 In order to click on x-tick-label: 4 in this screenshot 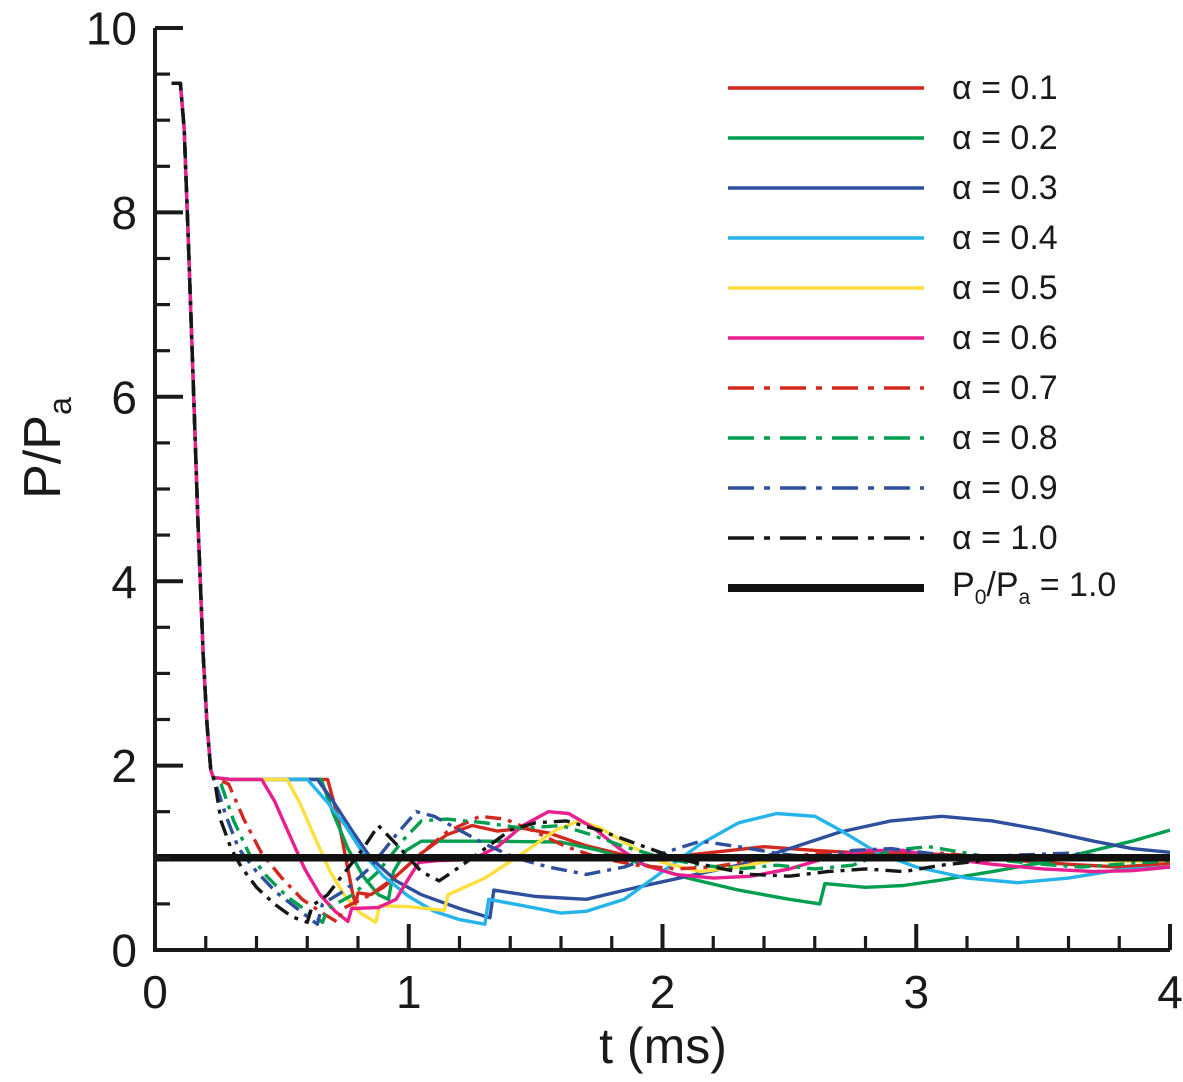, I will do `click(1170, 992)`.